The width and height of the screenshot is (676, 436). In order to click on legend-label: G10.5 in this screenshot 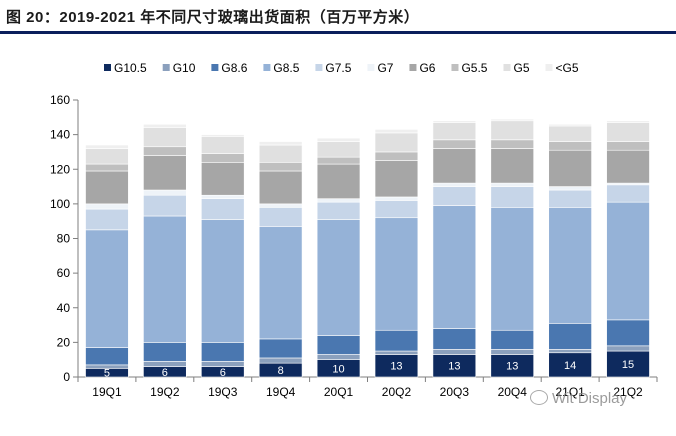, I will do `click(130, 68)`.